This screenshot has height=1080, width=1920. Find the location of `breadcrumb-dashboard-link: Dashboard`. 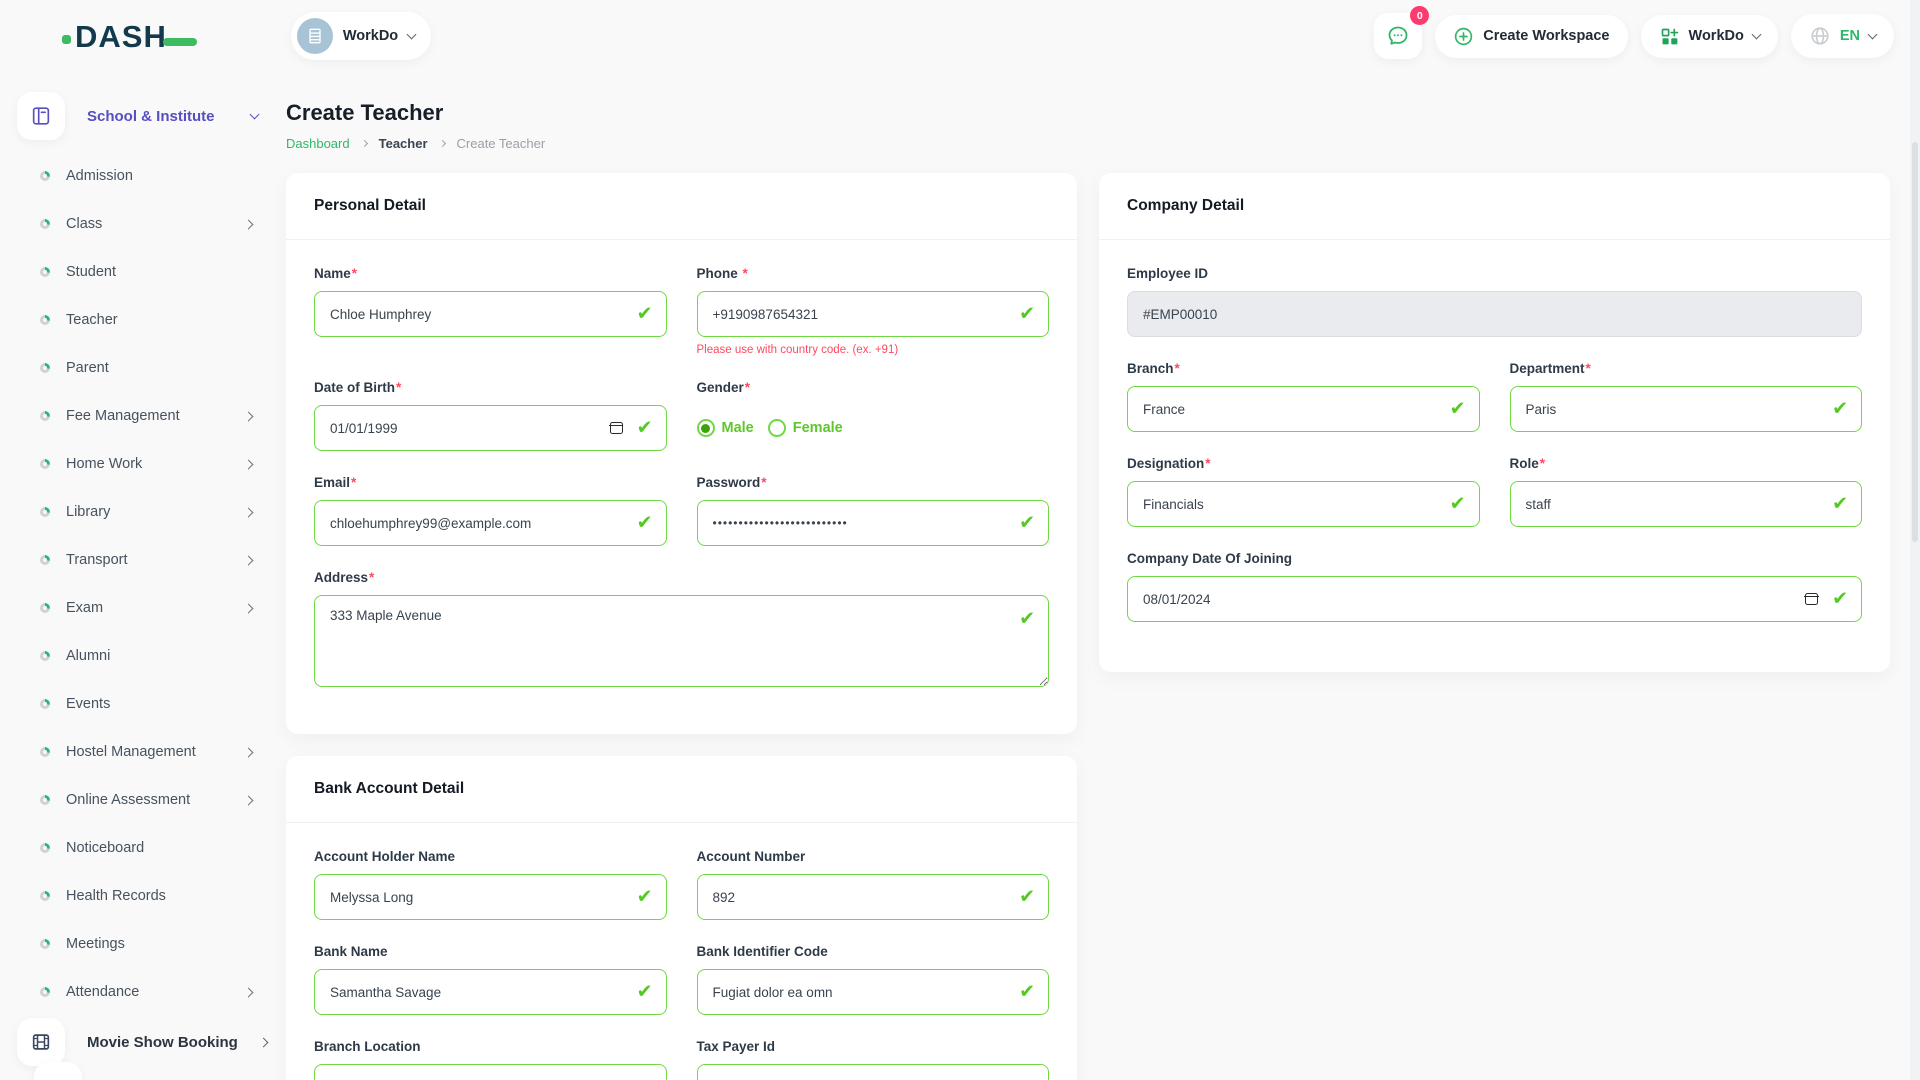

breadcrumb-dashboard-link: Dashboard is located at coordinates (318, 143).